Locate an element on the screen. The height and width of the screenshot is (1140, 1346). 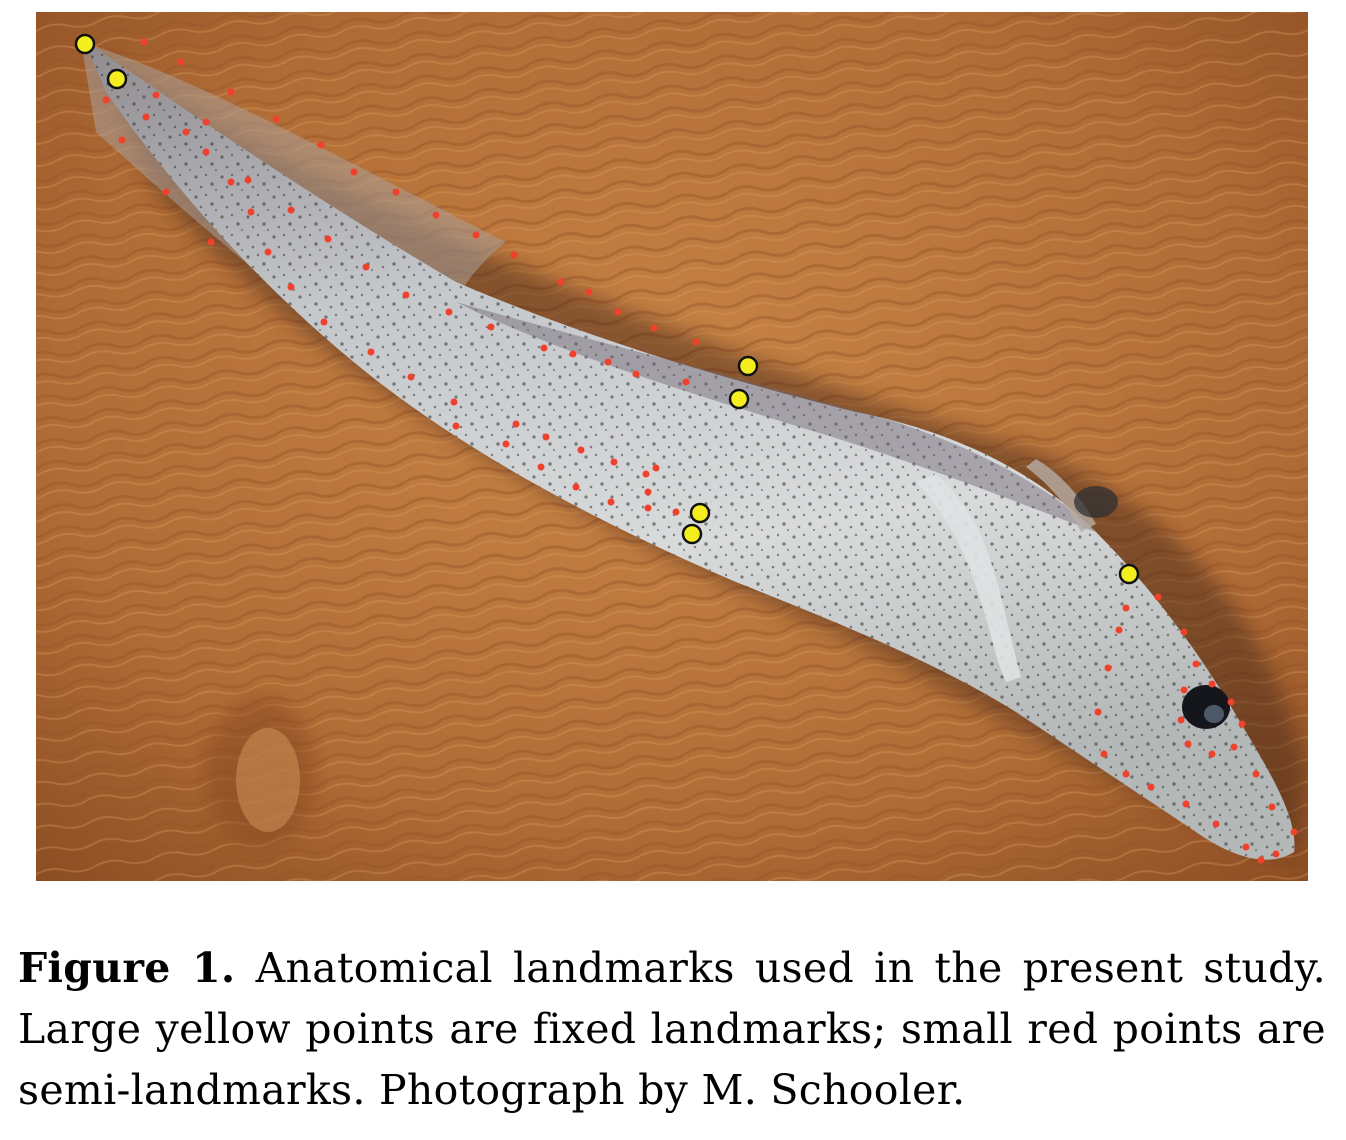
dorsal-band is located at coordinates (776, 417).